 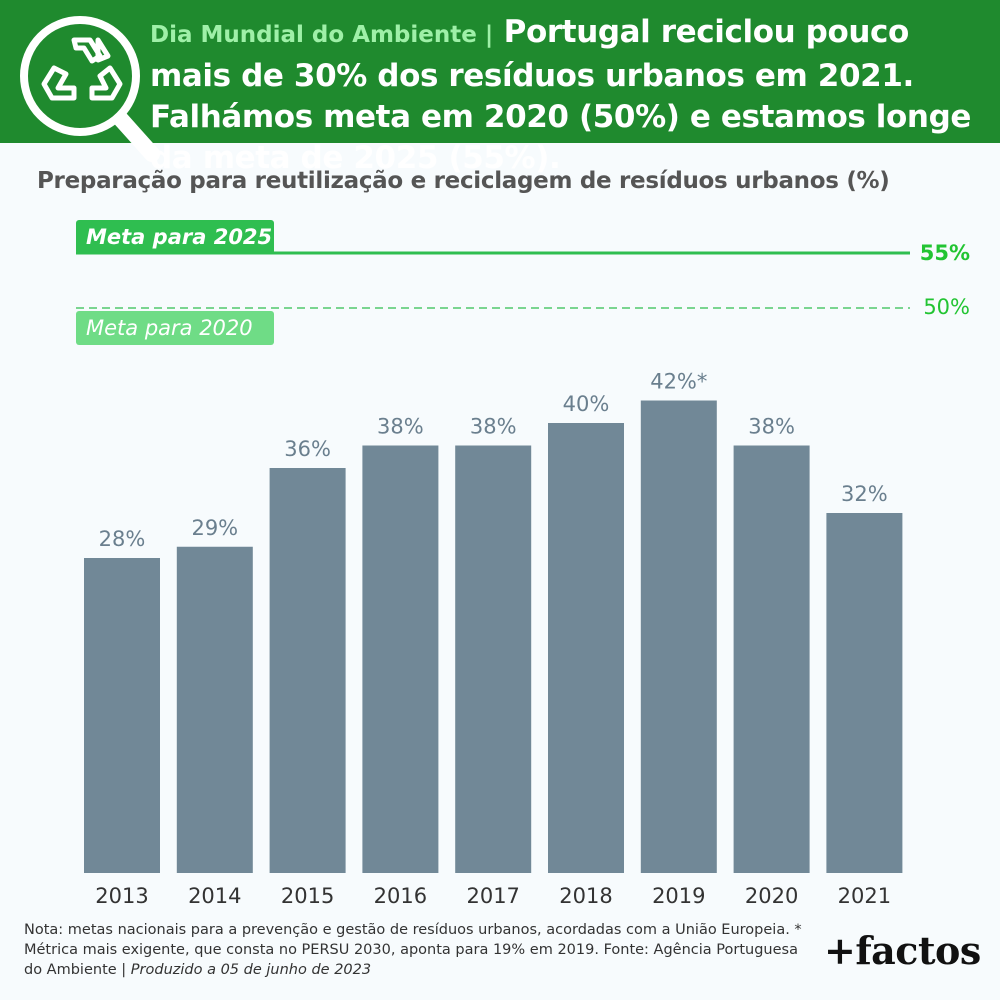 I want to click on target-2020-value: 50%, so click(x=946, y=307).